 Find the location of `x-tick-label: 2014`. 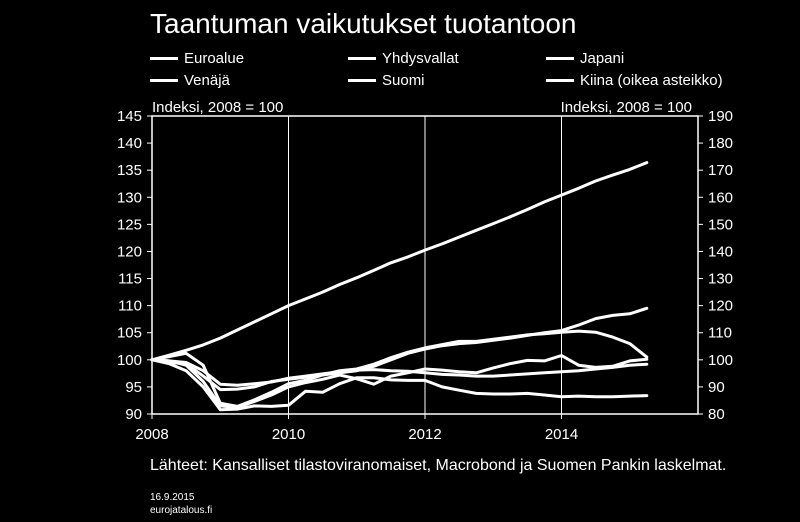

x-tick-label: 2014 is located at coordinates (561, 434).